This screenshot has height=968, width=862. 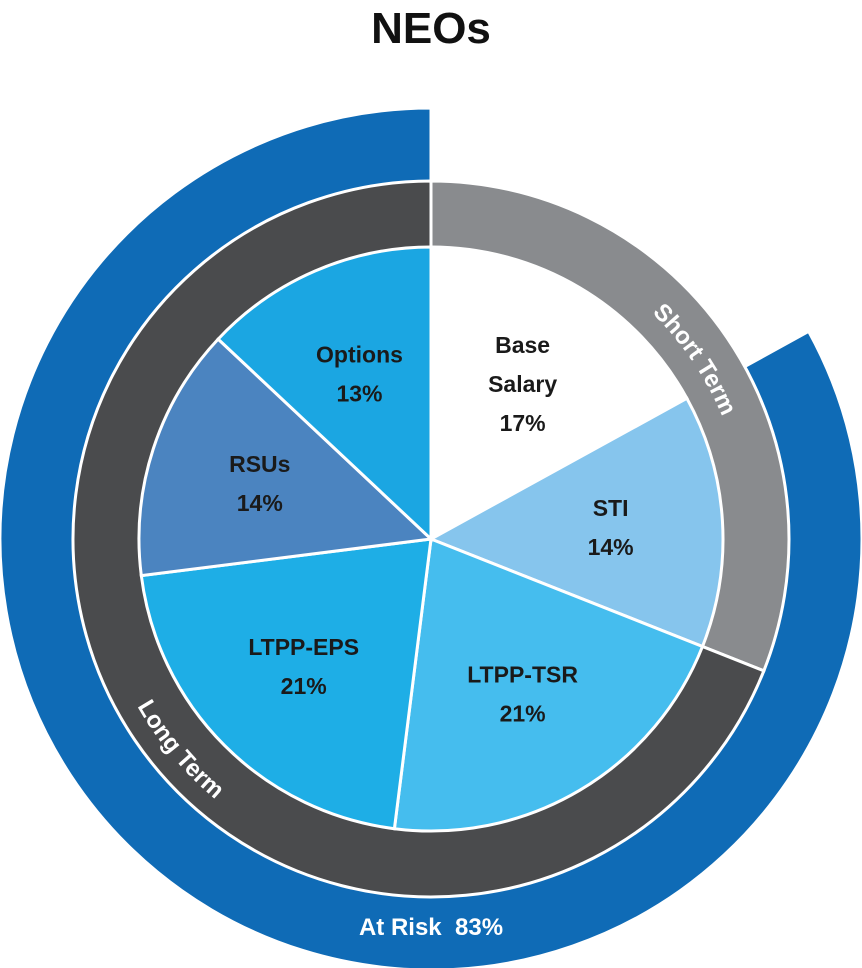 What do you see at coordinates (611, 547) in the screenshot?
I see `slice-value-sti: 14%` at bounding box center [611, 547].